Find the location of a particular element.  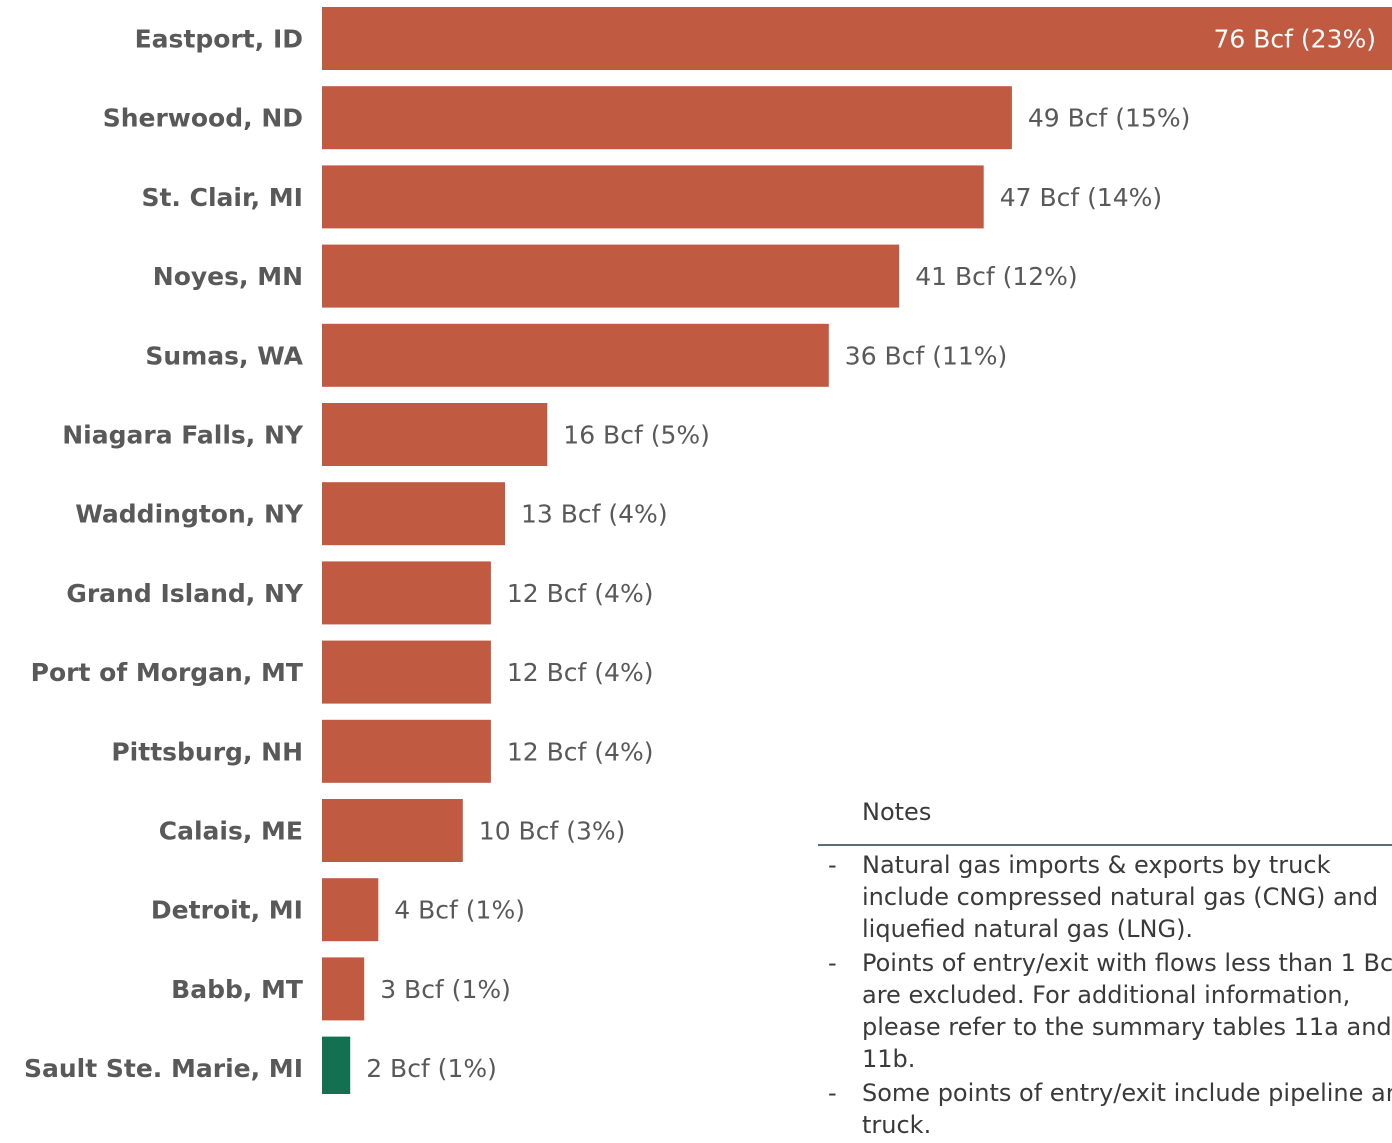

notes-title: Notes is located at coordinates (897, 812).